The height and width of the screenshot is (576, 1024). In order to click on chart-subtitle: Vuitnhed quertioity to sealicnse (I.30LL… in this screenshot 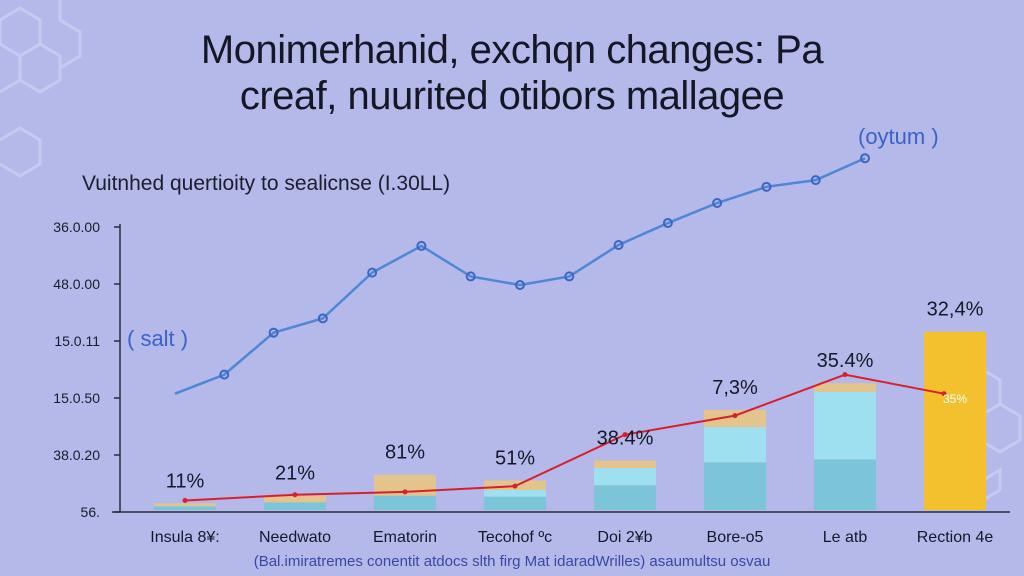, I will do `click(266, 183)`.